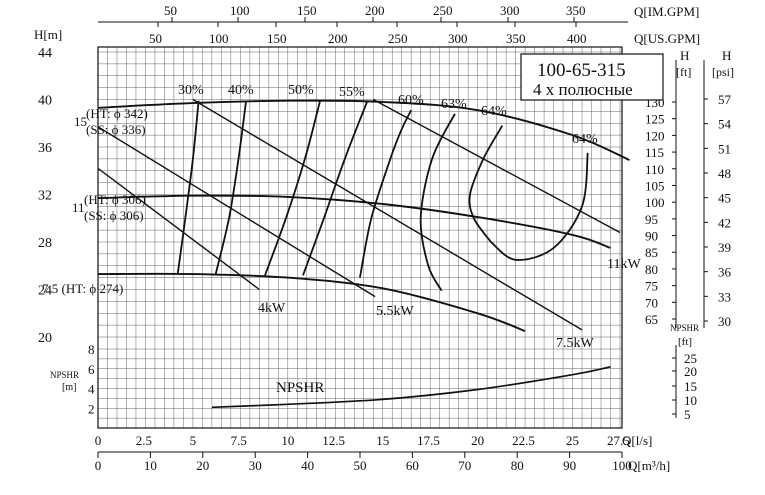  Describe the element at coordinates (576, 10) in the screenshot. I see `x-tick-label-imgpm: 350` at that location.